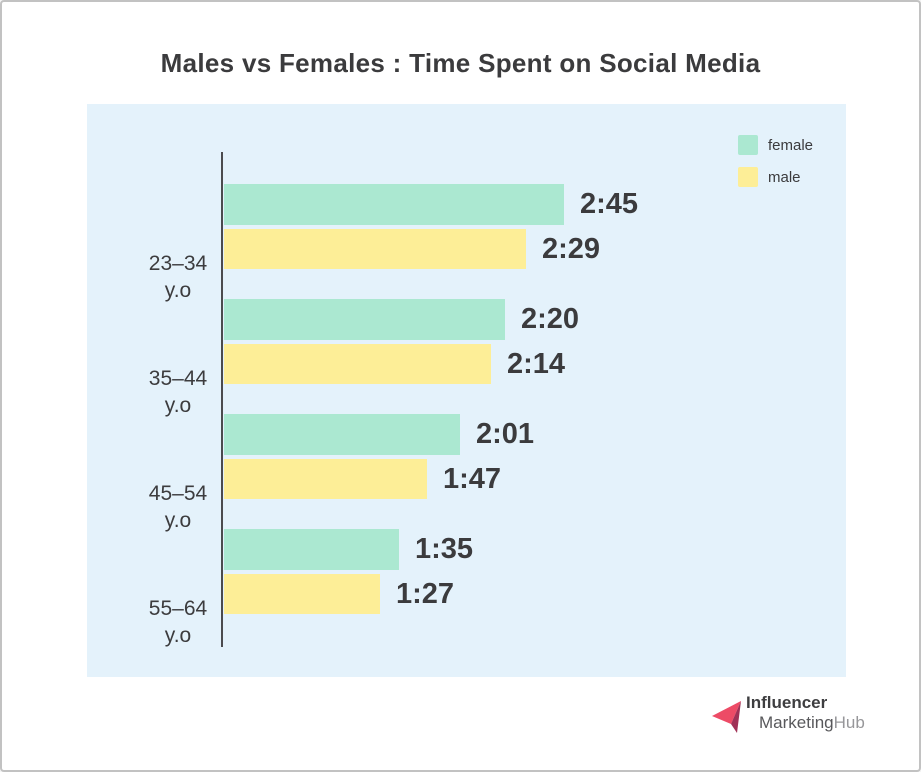 The width and height of the screenshot is (921, 772). Describe the element at coordinates (178, 608) in the screenshot. I see `category-range: 55–64` at that location.